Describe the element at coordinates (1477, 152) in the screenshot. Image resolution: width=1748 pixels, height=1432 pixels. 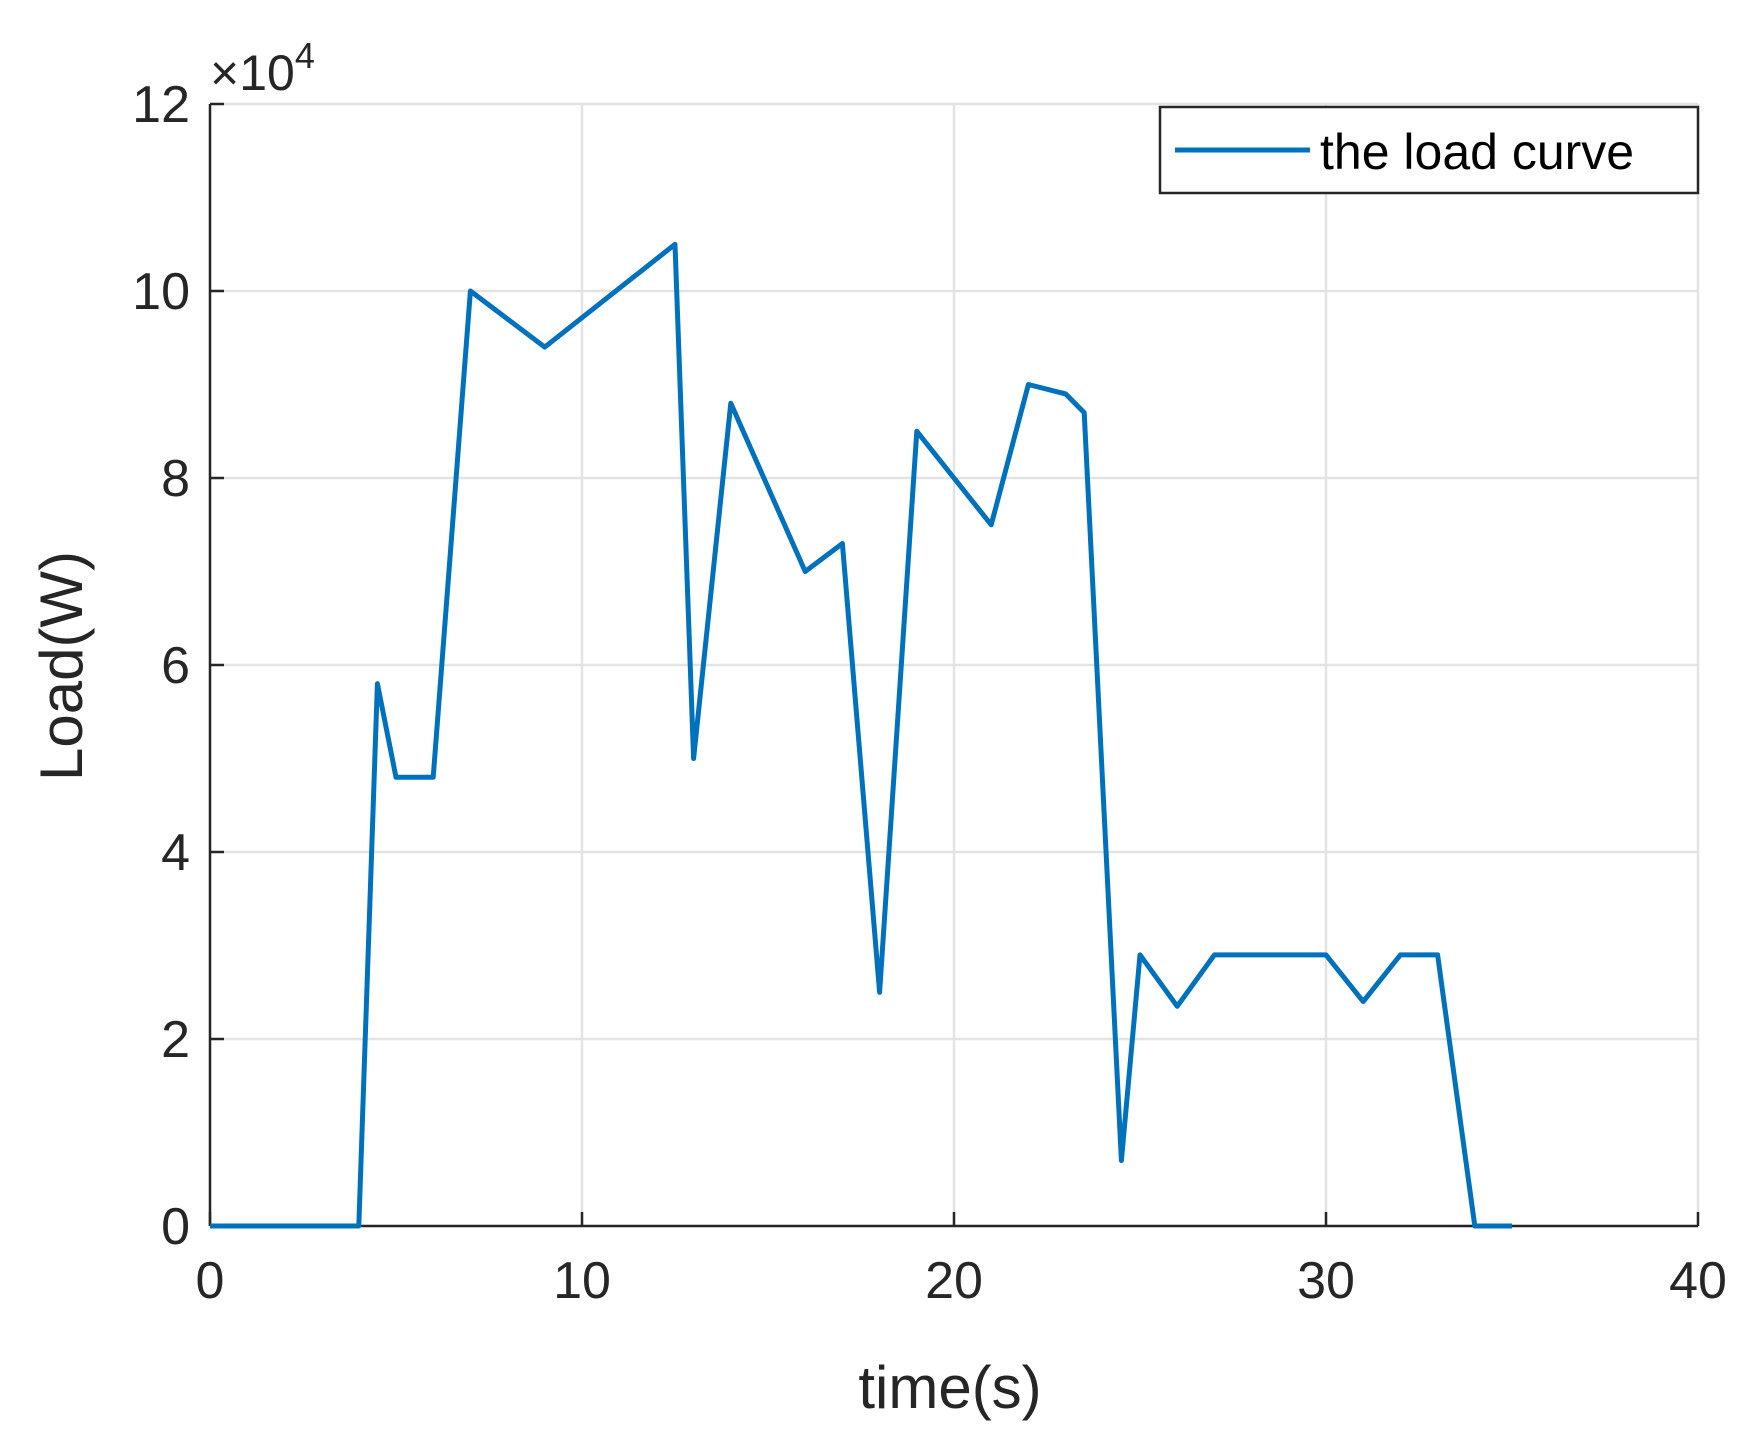
I see `legend-label: the load curve` at that location.